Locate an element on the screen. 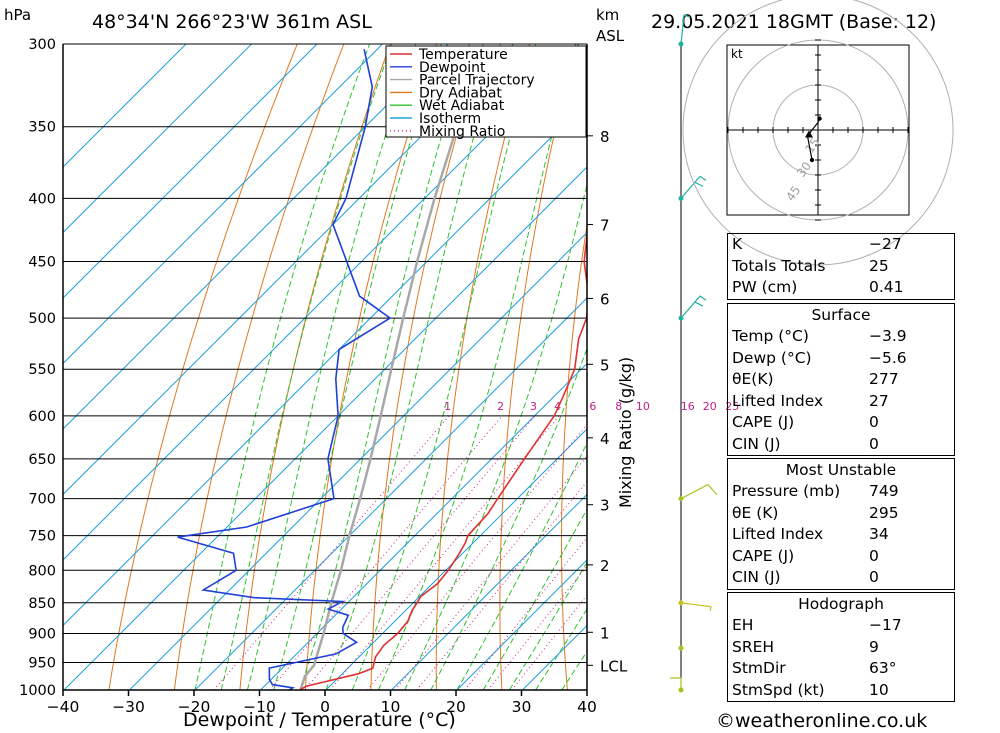  height-tick-label: 4 is located at coordinates (605, 439).